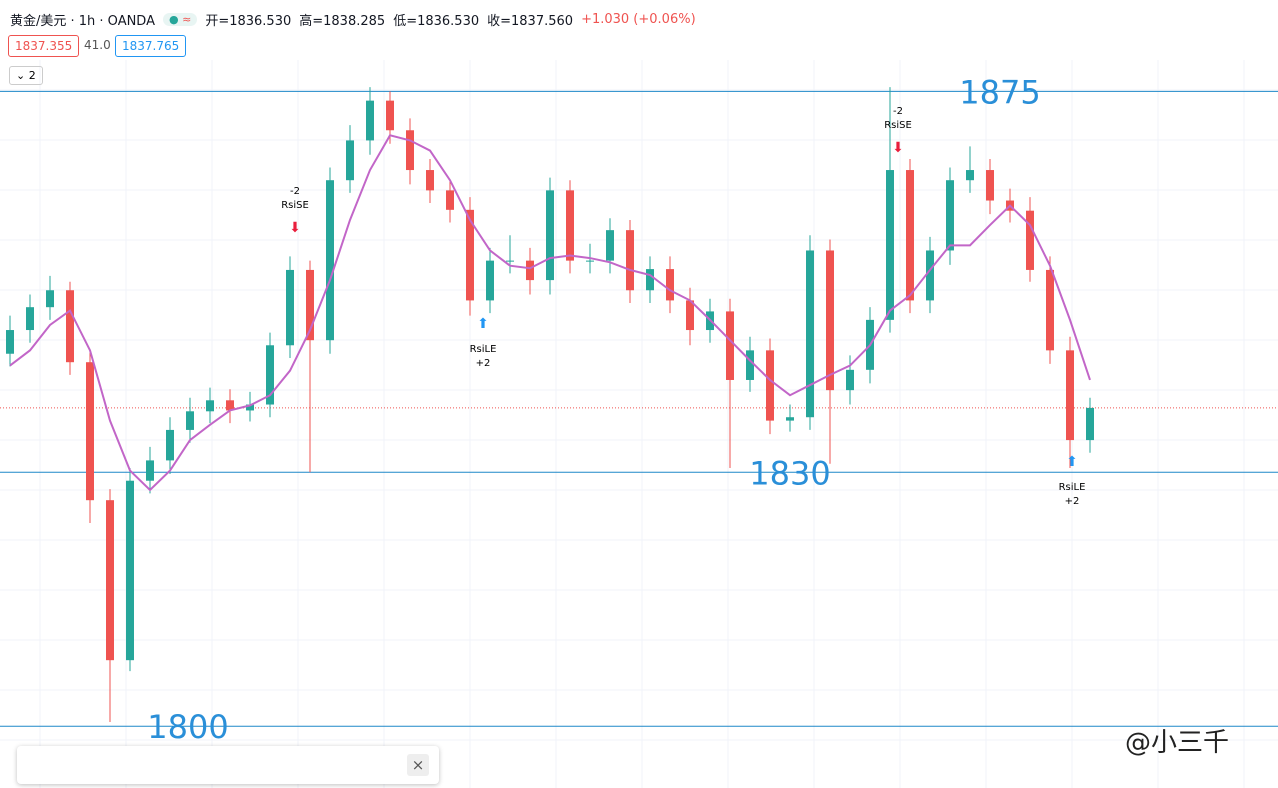 This screenshot has width=1278, height=788. Describe the element at coordinates (187, 727) in the screenshot. I see `level-label: 1800` at that location.